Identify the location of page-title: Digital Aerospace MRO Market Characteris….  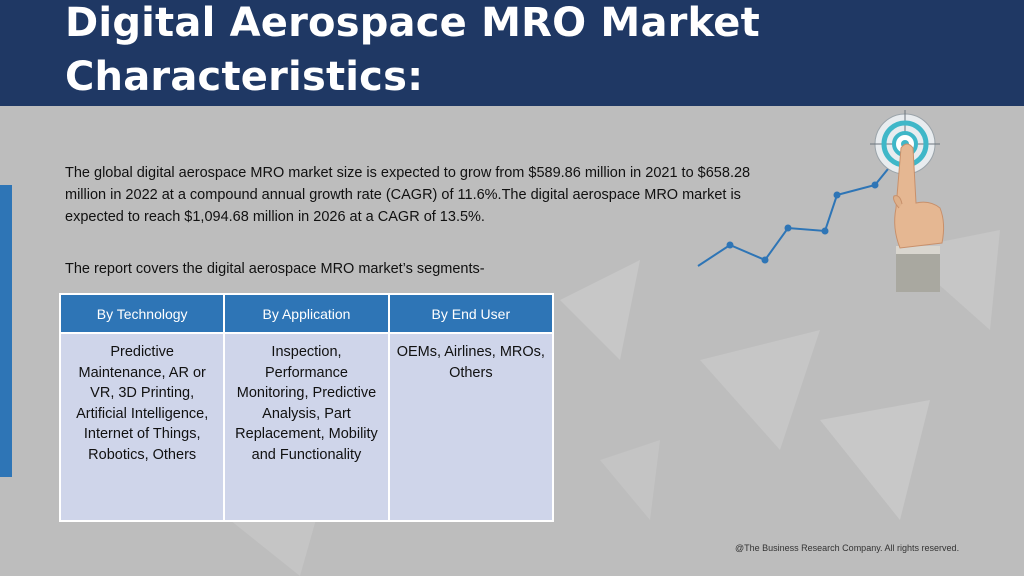
(445, 52).